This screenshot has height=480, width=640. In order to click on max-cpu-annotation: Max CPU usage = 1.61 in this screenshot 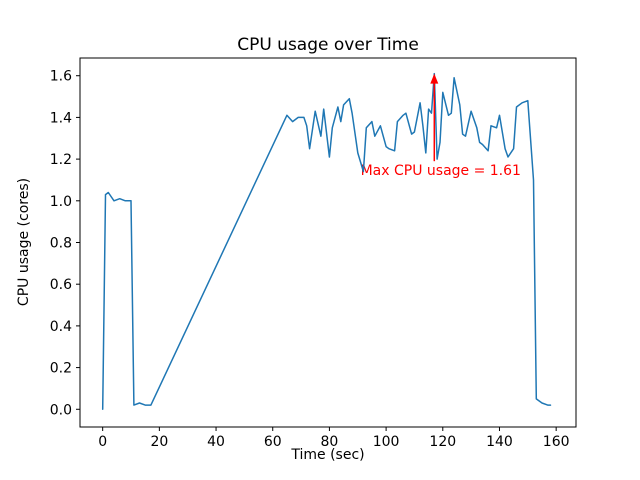, I will do `click(440, 170)`.